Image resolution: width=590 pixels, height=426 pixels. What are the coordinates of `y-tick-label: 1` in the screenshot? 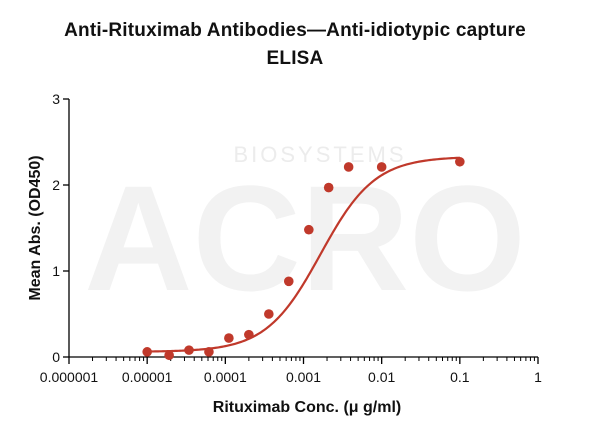 It's located at (56, 271).